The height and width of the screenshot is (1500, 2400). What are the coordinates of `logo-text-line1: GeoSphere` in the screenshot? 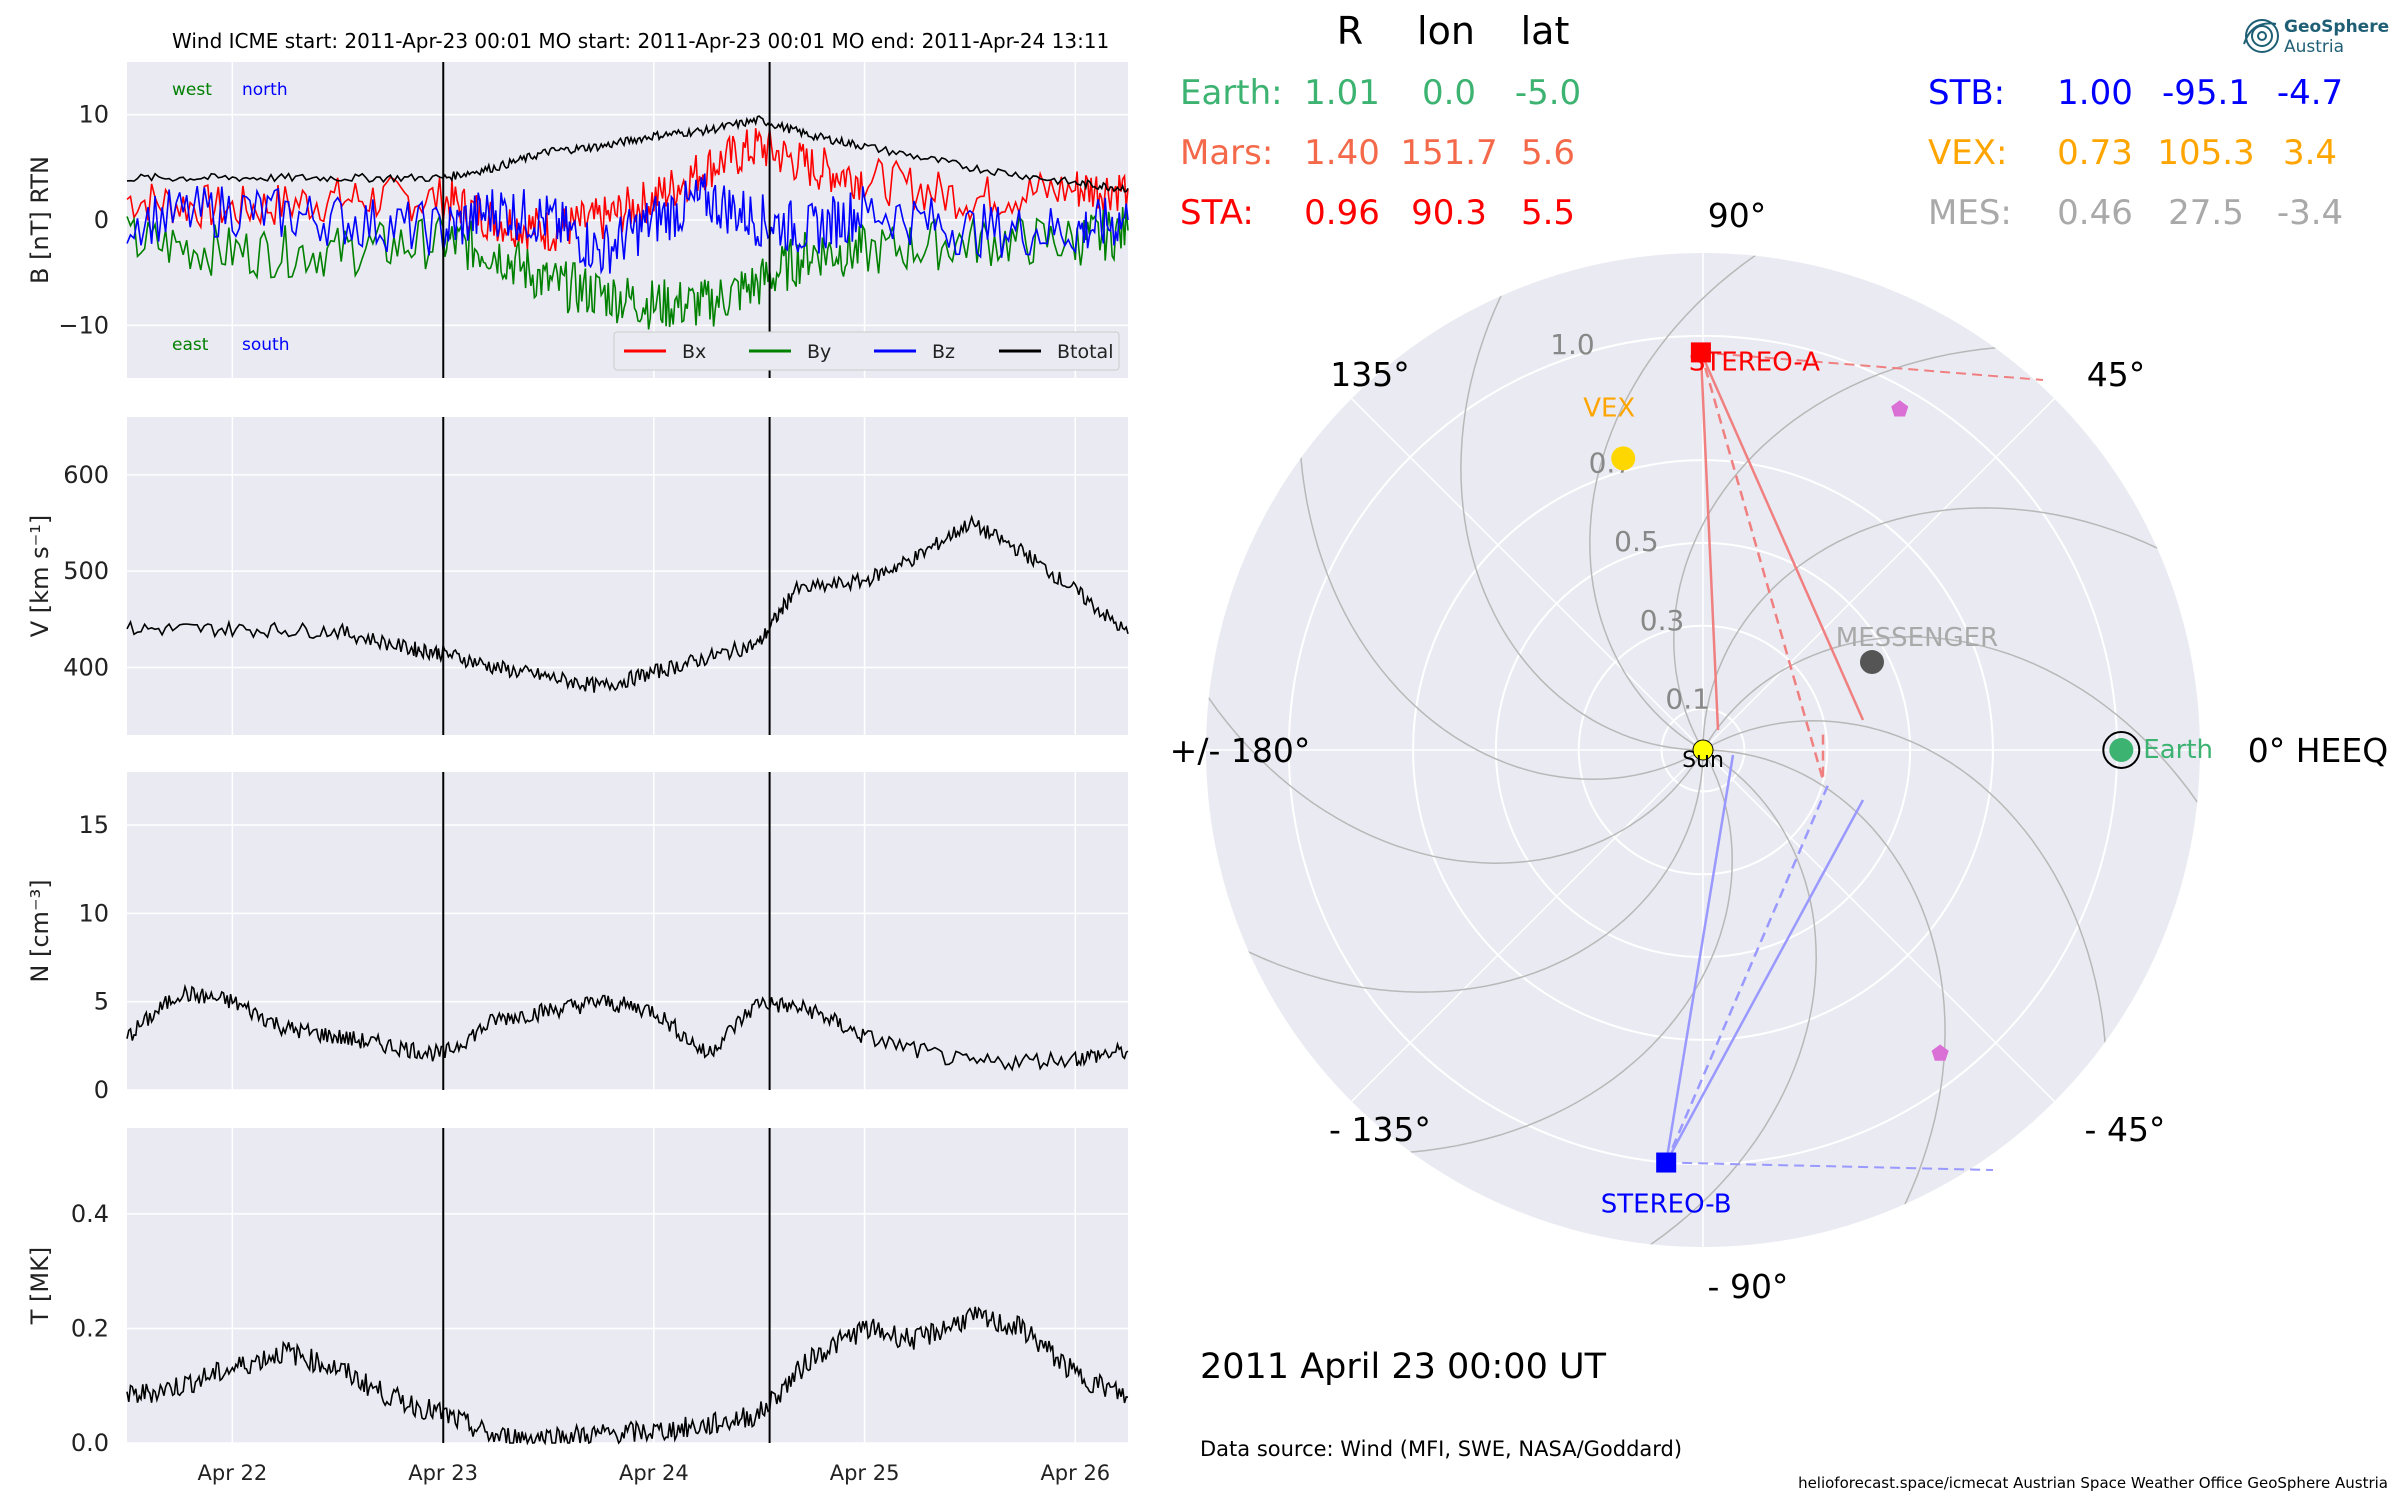 It's located at (2336, 27).